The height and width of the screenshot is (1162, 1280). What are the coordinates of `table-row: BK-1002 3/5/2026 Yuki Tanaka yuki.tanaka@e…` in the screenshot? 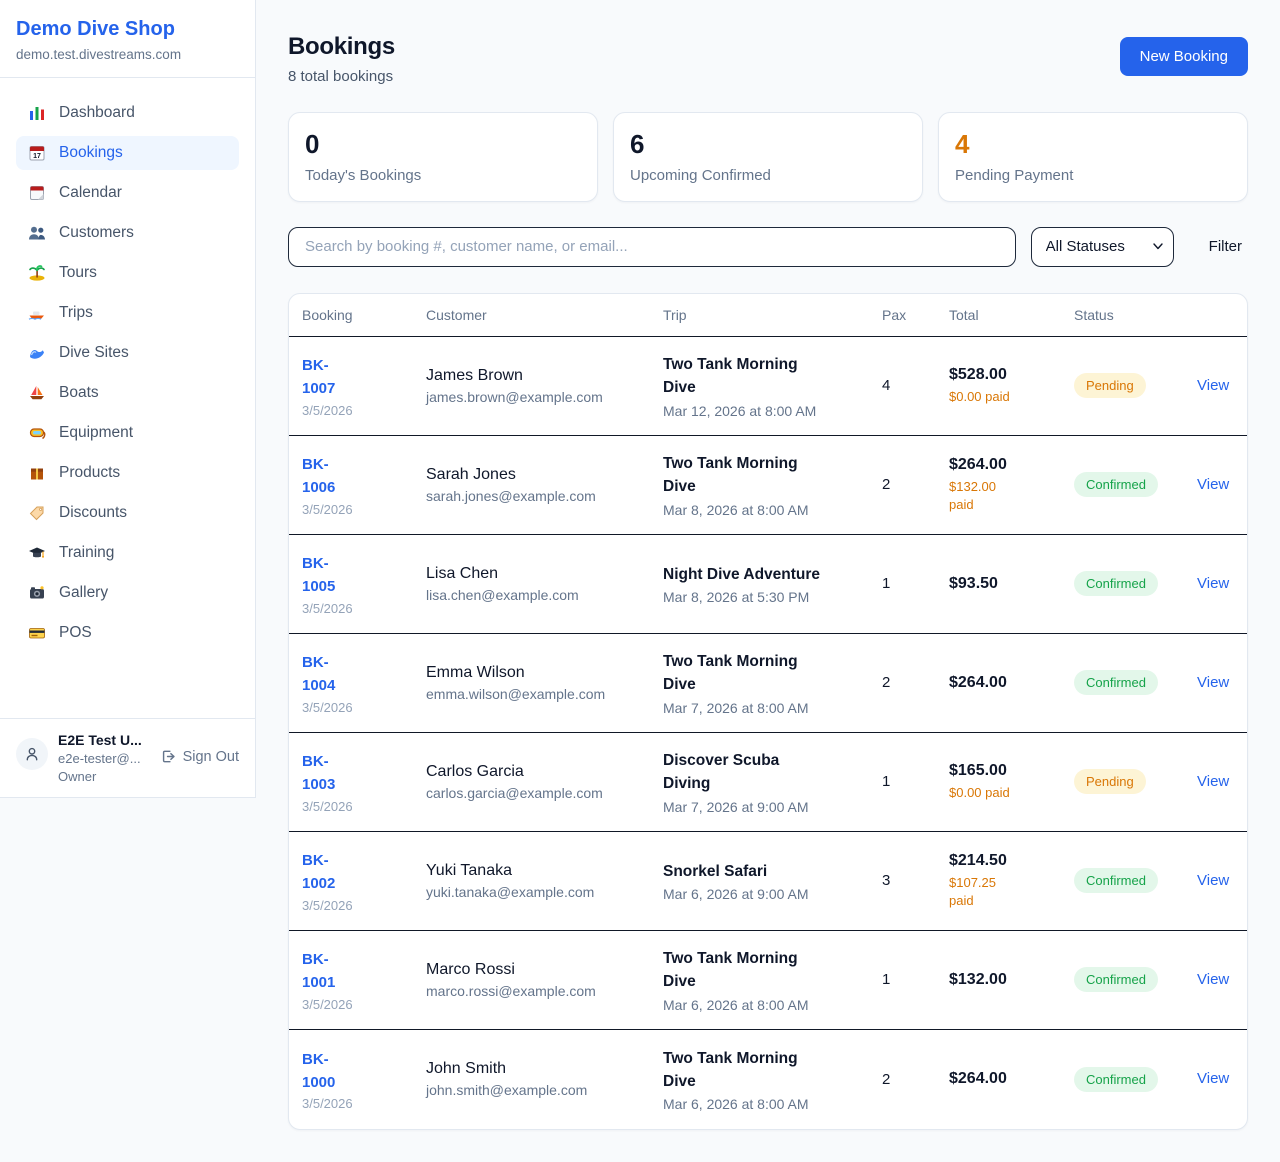 It's located at (768, 881).